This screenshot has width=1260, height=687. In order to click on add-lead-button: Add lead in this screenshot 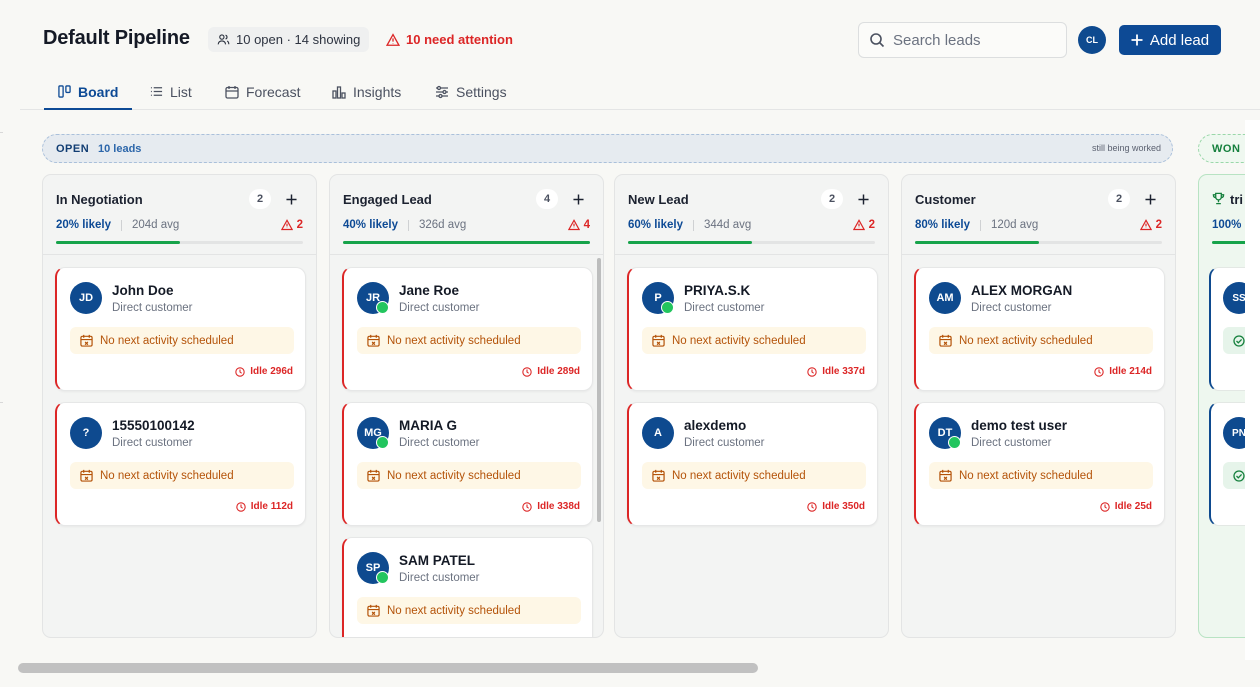, I will do `click(1170, 40)`.